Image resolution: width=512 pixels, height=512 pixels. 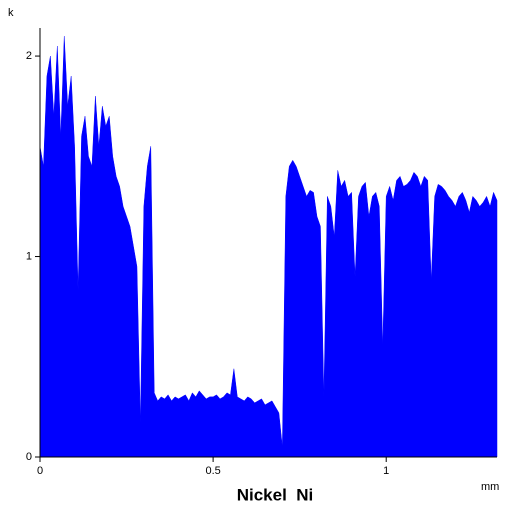 I want to click on x-tick-label: 1, so click(x=386, y=471).